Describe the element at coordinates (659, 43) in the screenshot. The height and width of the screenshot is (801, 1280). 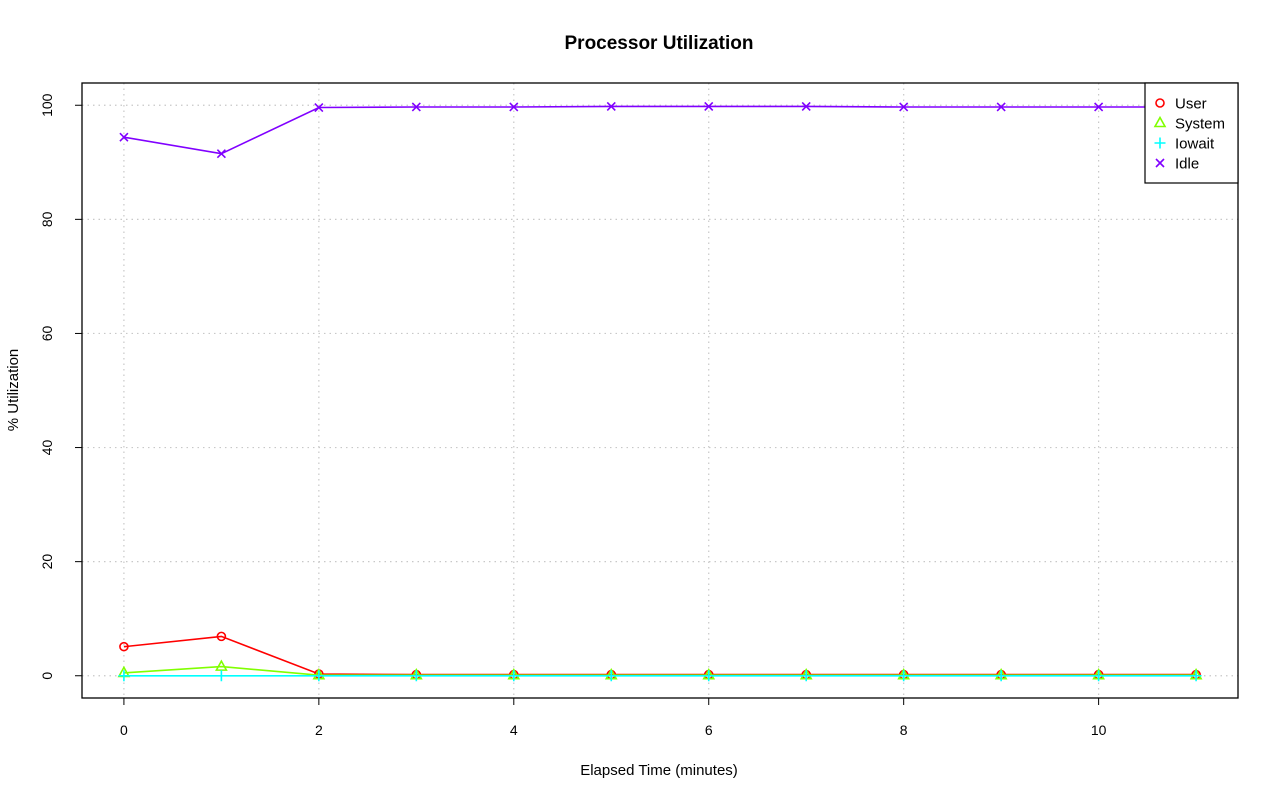
I see `chart-title: Processor Utilization` at that location.